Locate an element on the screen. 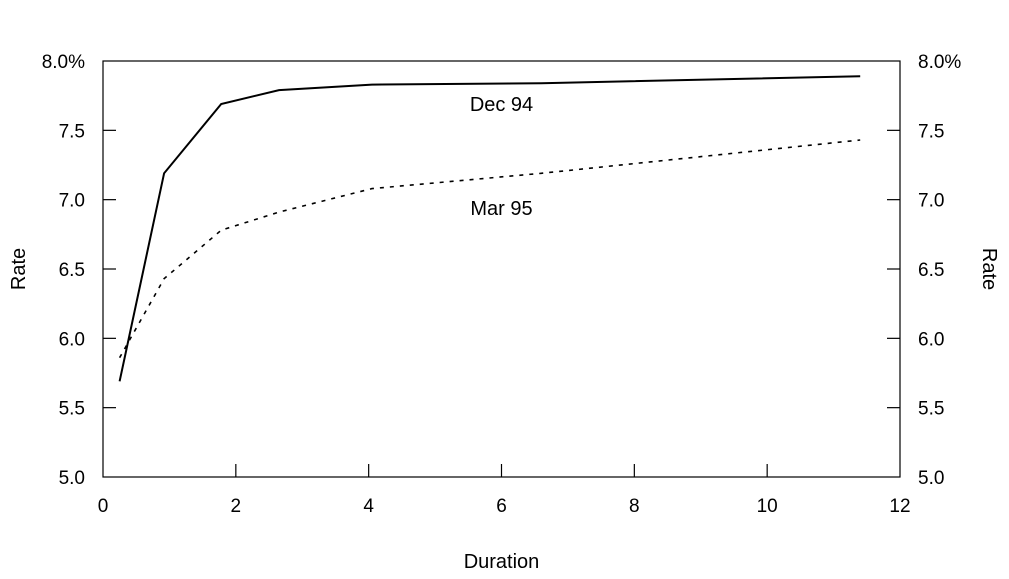  y-tick-label-left: 7.5 is located at coordinates (72, 131).